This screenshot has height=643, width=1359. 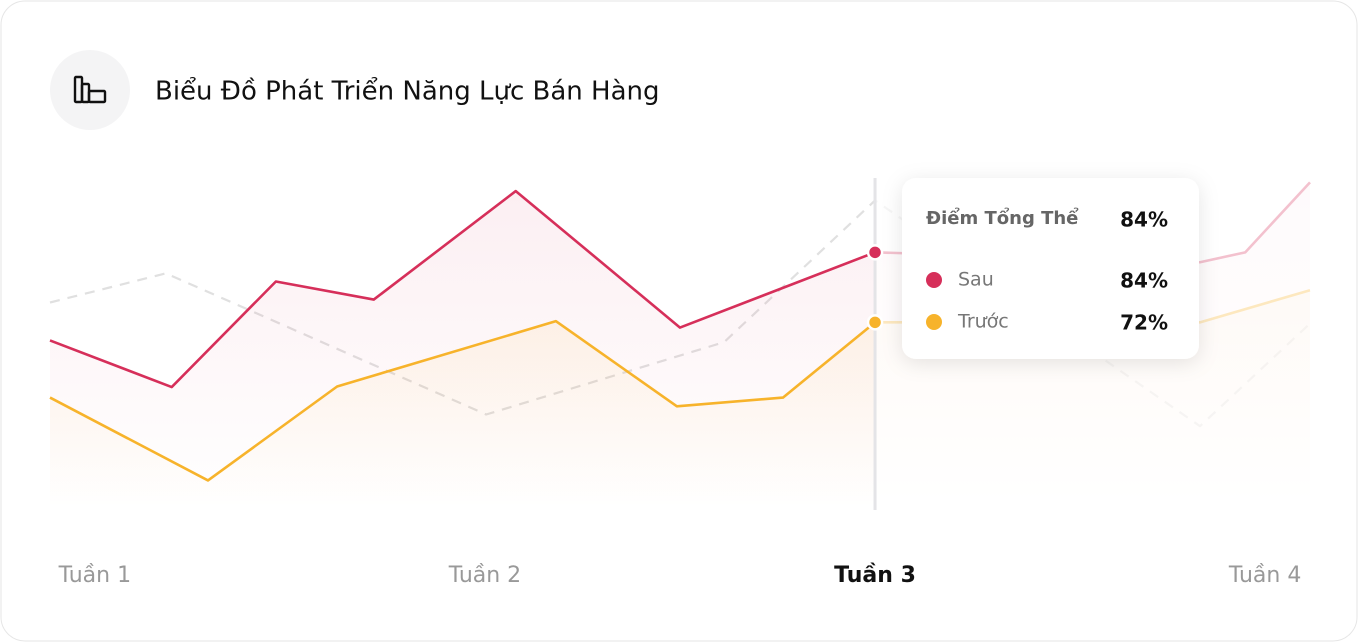 I want to click on tooltip-box, so click(x=1050, y=268).